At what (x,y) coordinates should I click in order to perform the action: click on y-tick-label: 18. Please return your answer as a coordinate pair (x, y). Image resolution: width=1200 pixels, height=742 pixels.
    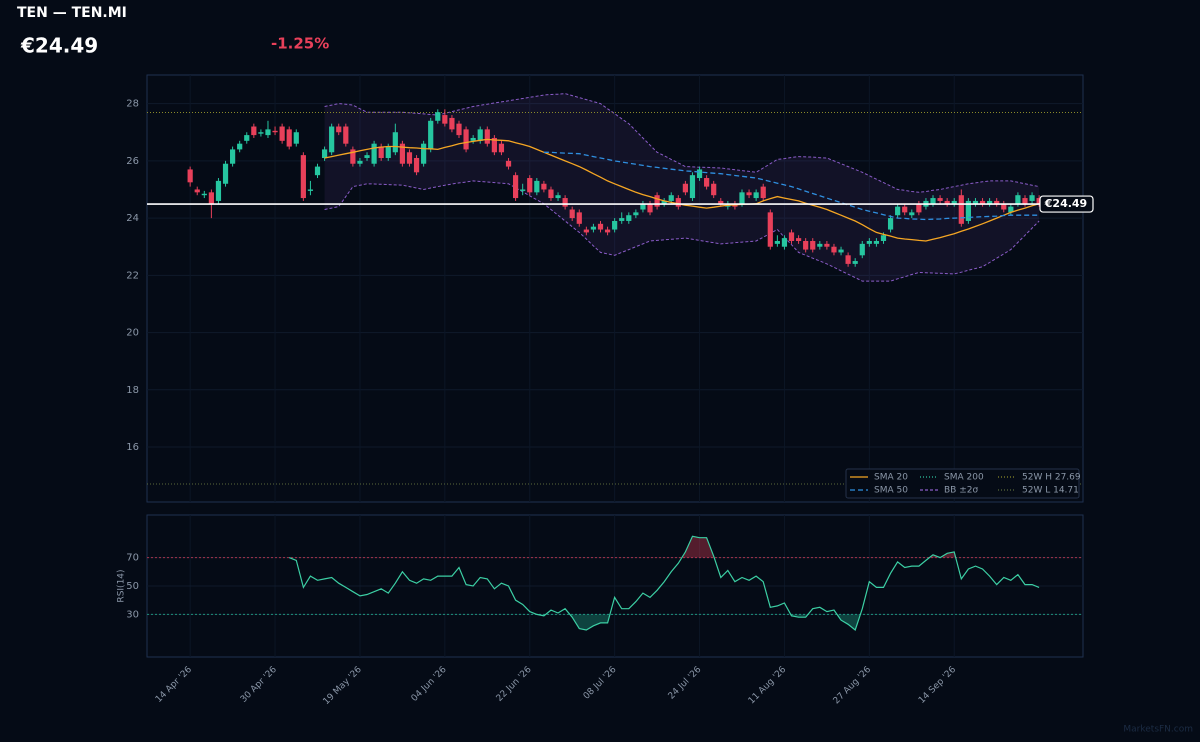
    Looking at the image, I should click on (132, 390).